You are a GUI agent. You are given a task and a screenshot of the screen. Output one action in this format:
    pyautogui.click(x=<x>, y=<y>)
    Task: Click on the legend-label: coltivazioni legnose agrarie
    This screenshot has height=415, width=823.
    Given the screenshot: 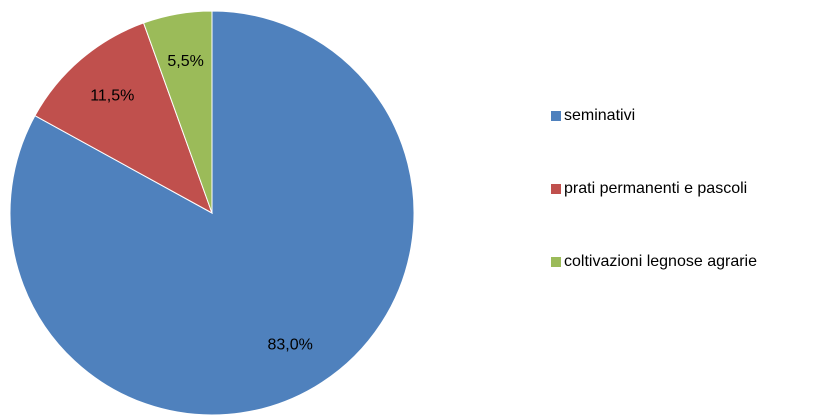 What is the action you would take?
    pyautogui.click(x=660, y=261)
    